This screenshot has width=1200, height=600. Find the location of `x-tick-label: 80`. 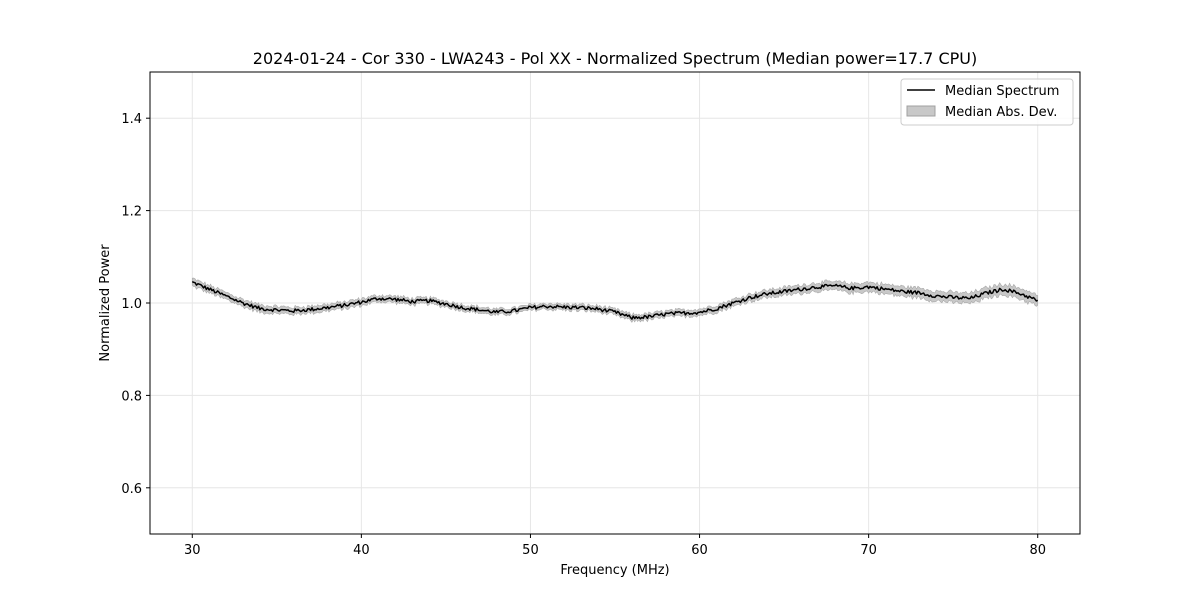

x-tick-label: 80 is located at coordinates (1037, 550).